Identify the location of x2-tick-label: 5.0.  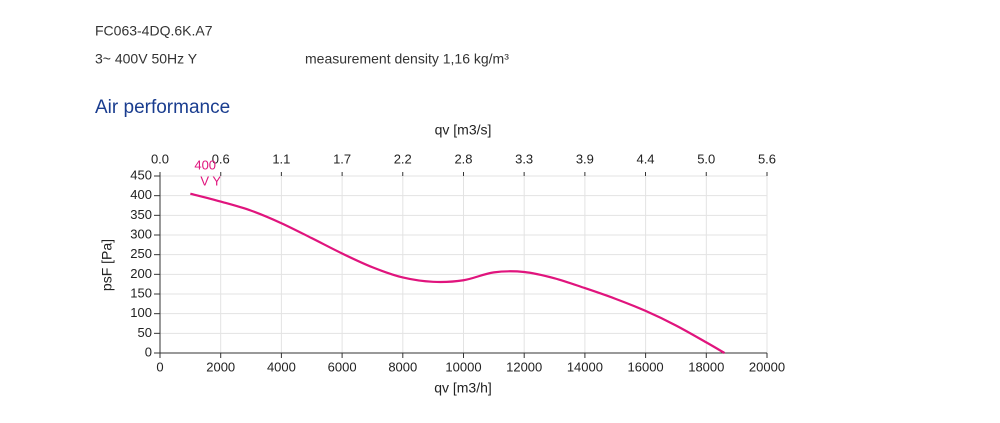
(706, 158).